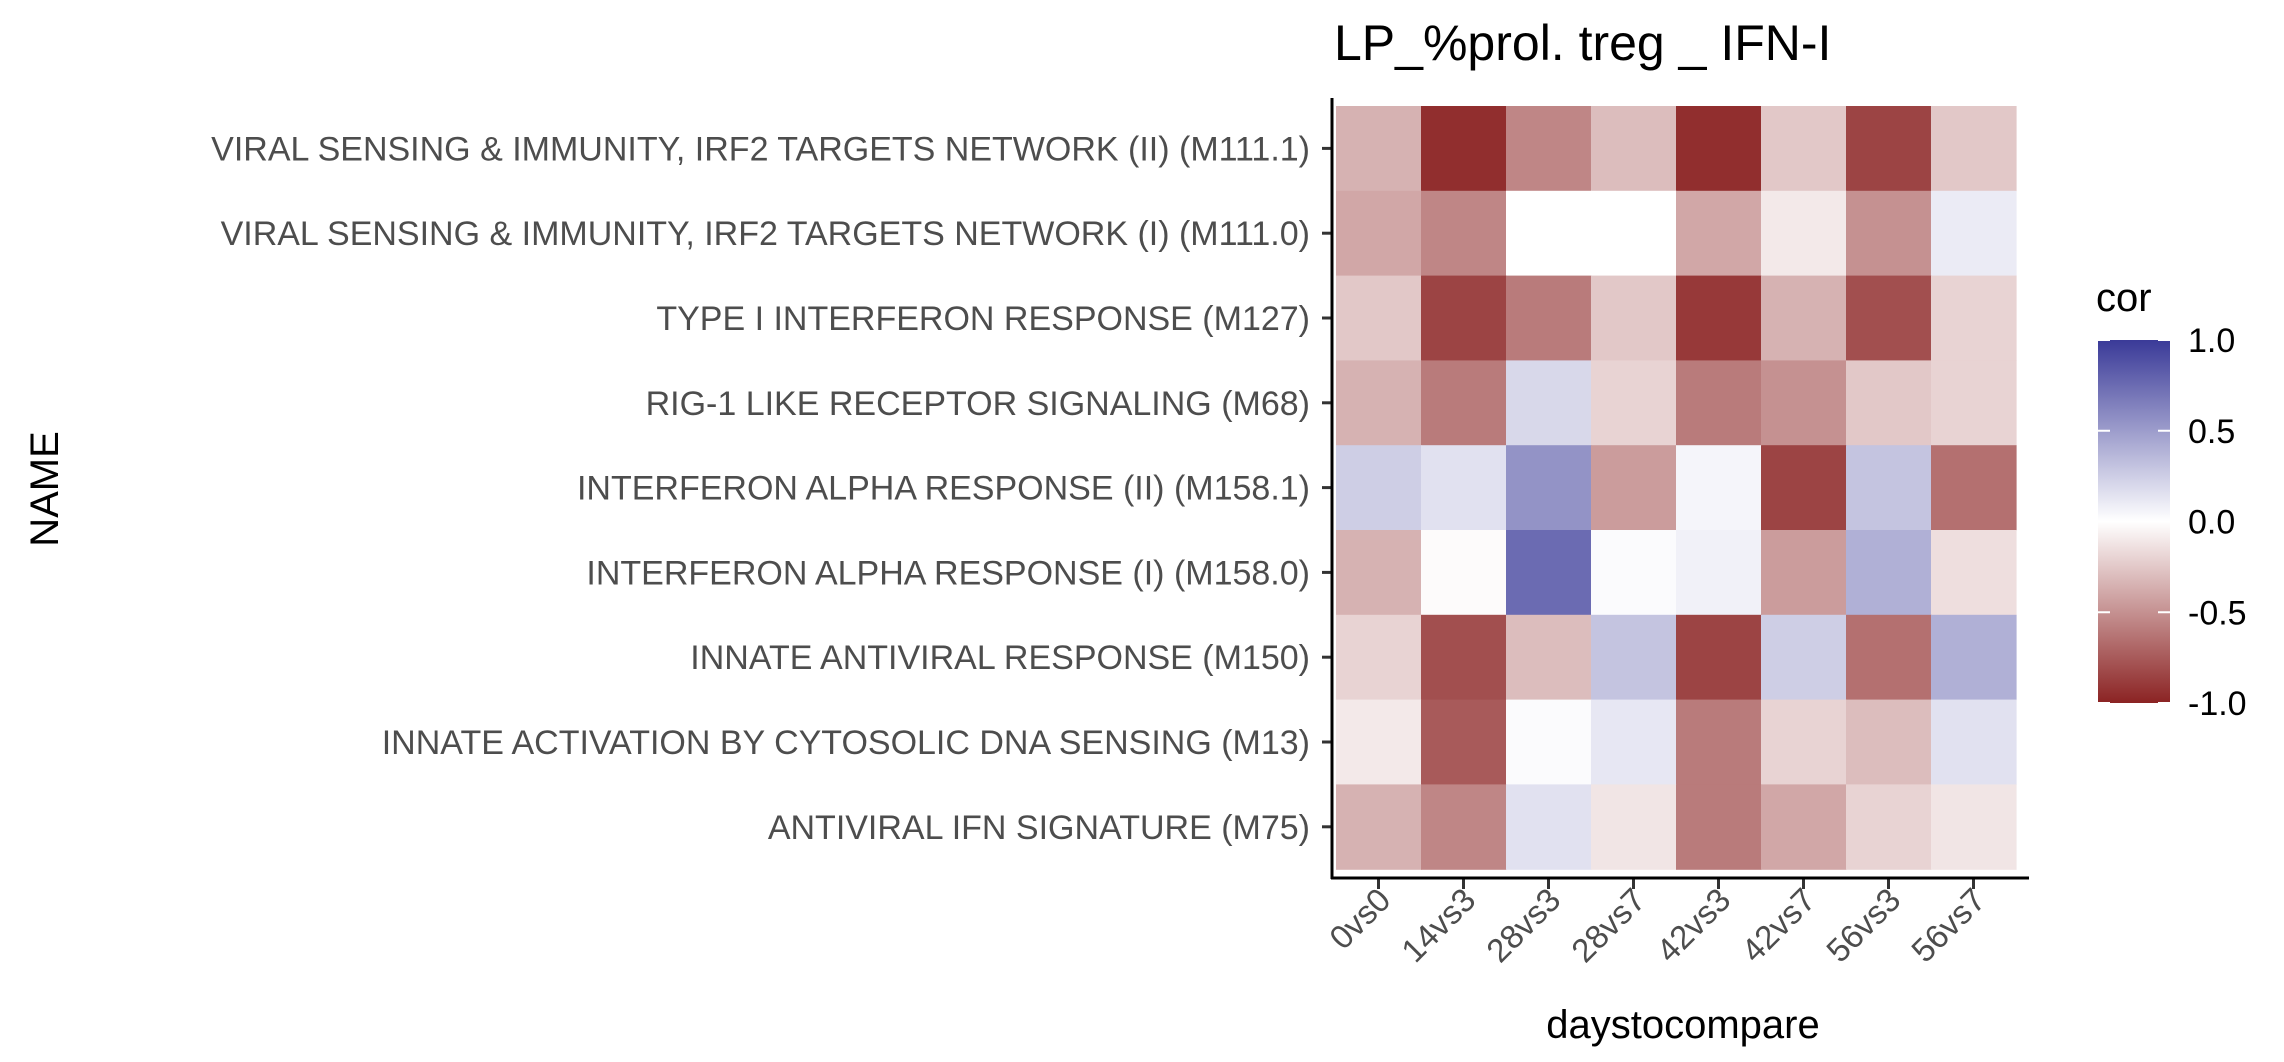 This screenshot has width=2284, height=1062. Describe the element at coordinates (943, 489) in the screenshot. I see `y-tick-label: INTERFERON ALPHA RESPONSE (II) (M158.1)` at that location.